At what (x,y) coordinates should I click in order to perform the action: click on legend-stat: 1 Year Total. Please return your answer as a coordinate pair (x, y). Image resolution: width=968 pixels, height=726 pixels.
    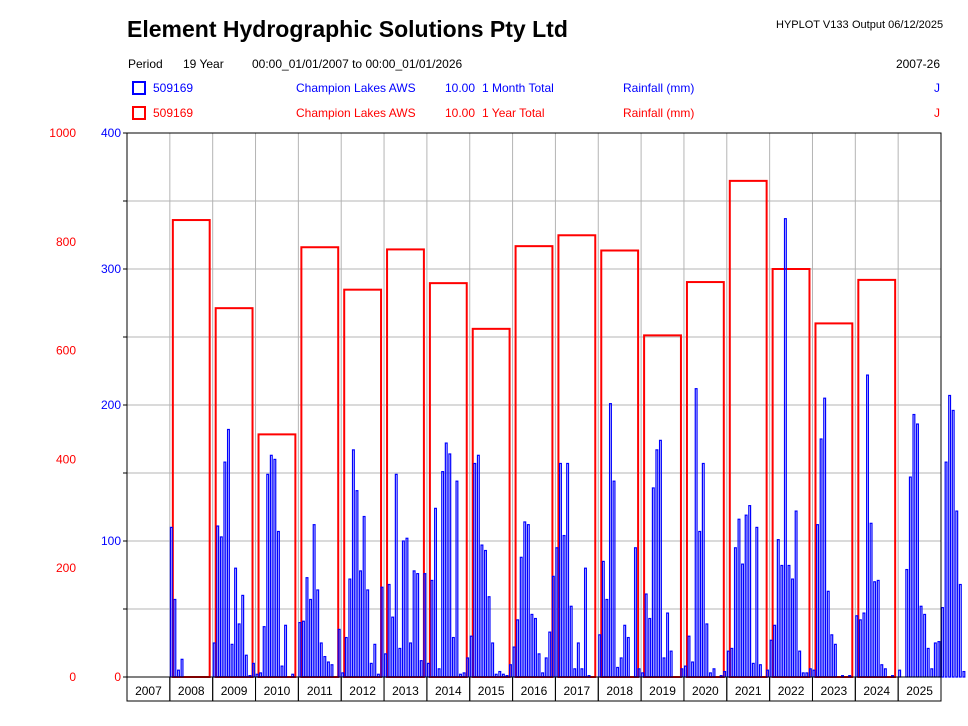
    Looking at the image, I should click on (513, 113).